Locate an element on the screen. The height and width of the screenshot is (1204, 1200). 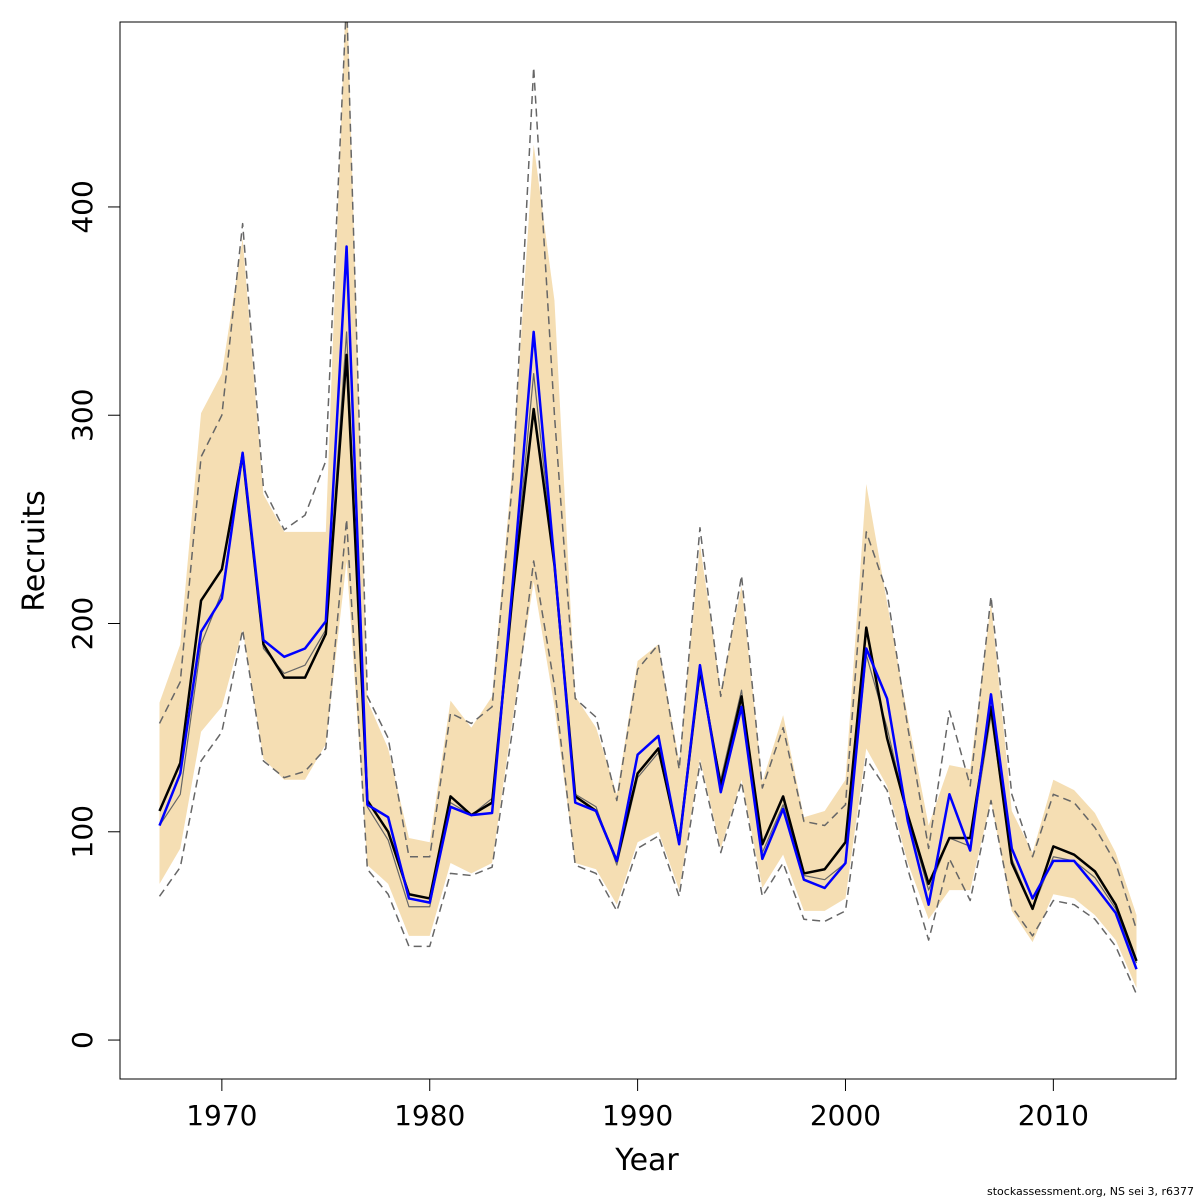
footnote: stockassessment.org, NS sei 3, r6377 is located at coordinates (1090, 1191).